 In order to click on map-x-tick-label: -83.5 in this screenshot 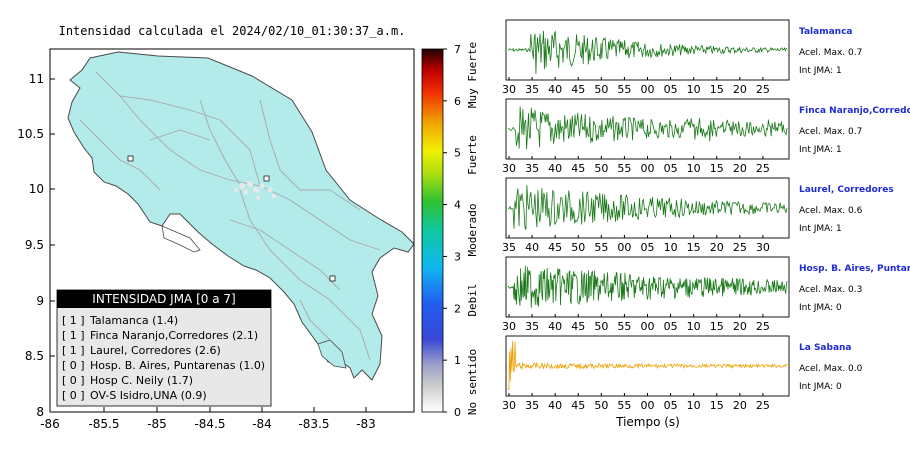, I will do `click(313, 424)`.